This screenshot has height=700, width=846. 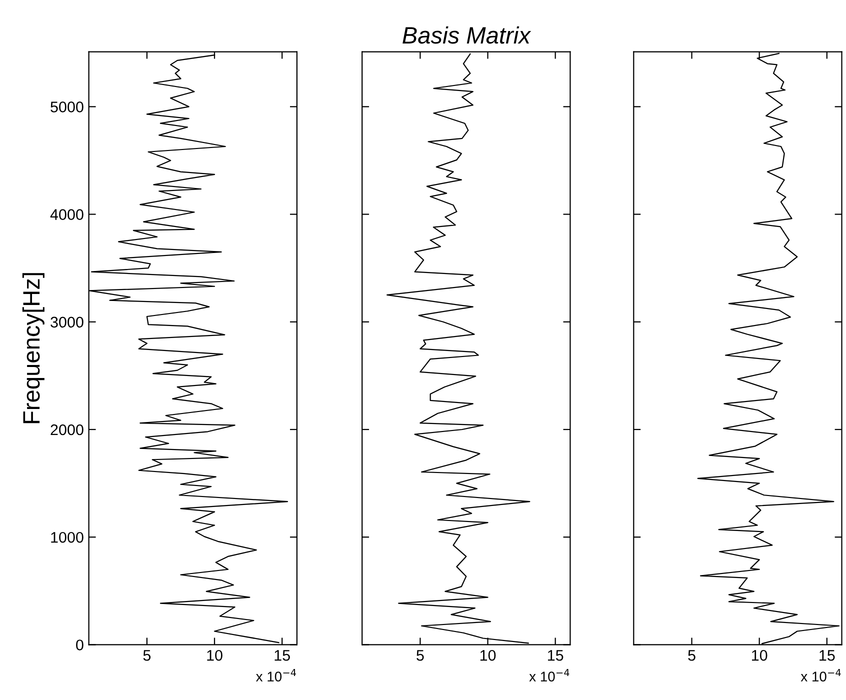 I want to click on y-tick-label: 5000, so click(x=67, y=107).